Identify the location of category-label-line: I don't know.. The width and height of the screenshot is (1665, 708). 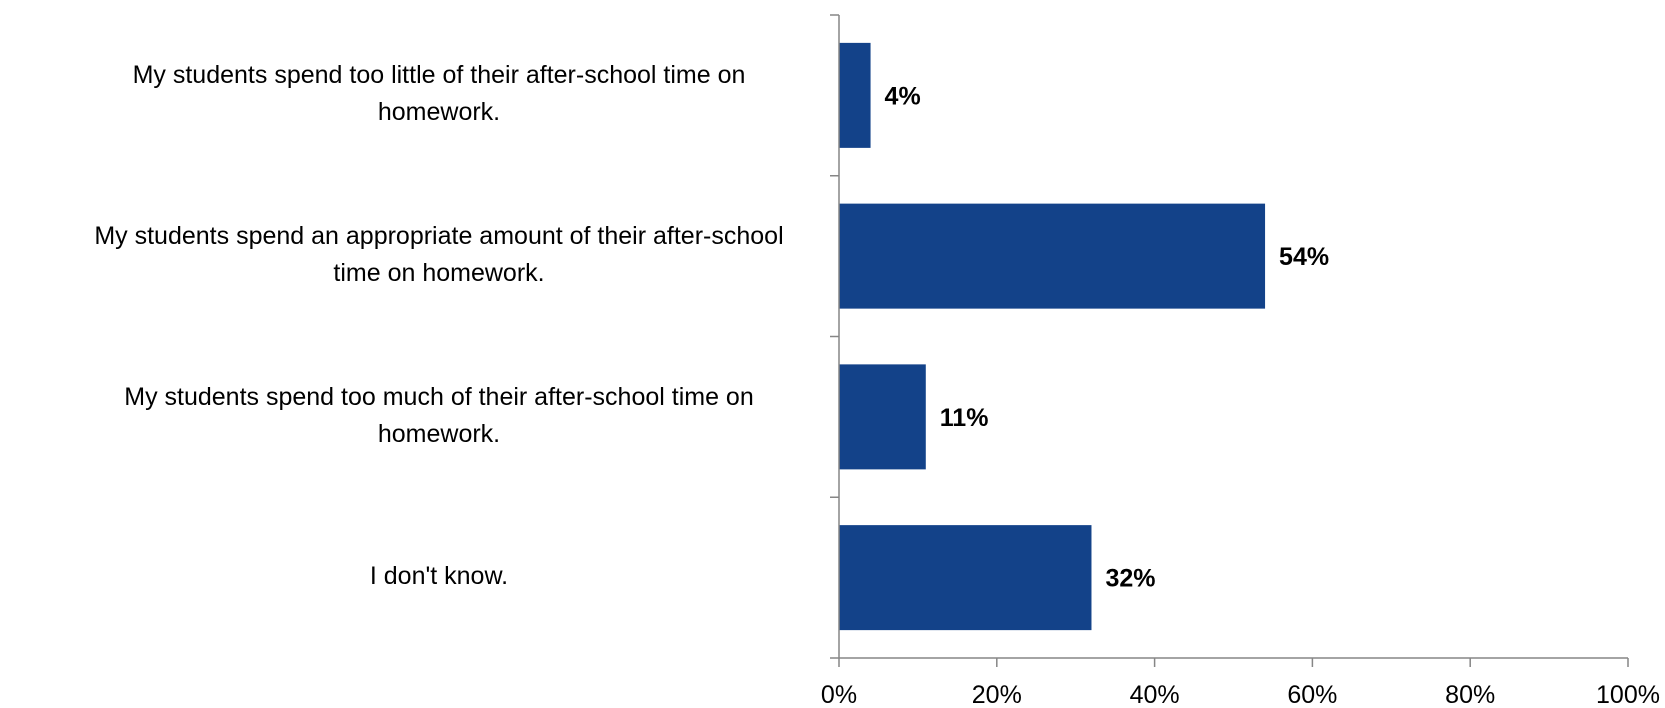
(439, 576).